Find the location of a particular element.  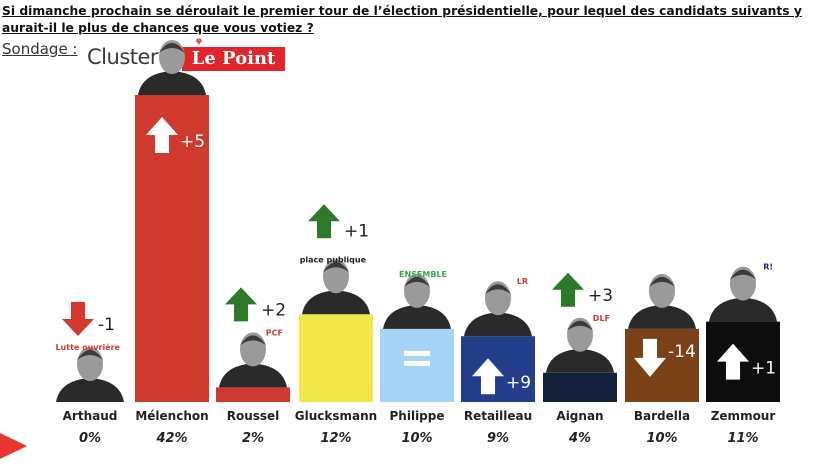

cluster17-logo-text: luster is located at coordinates (130, 57).